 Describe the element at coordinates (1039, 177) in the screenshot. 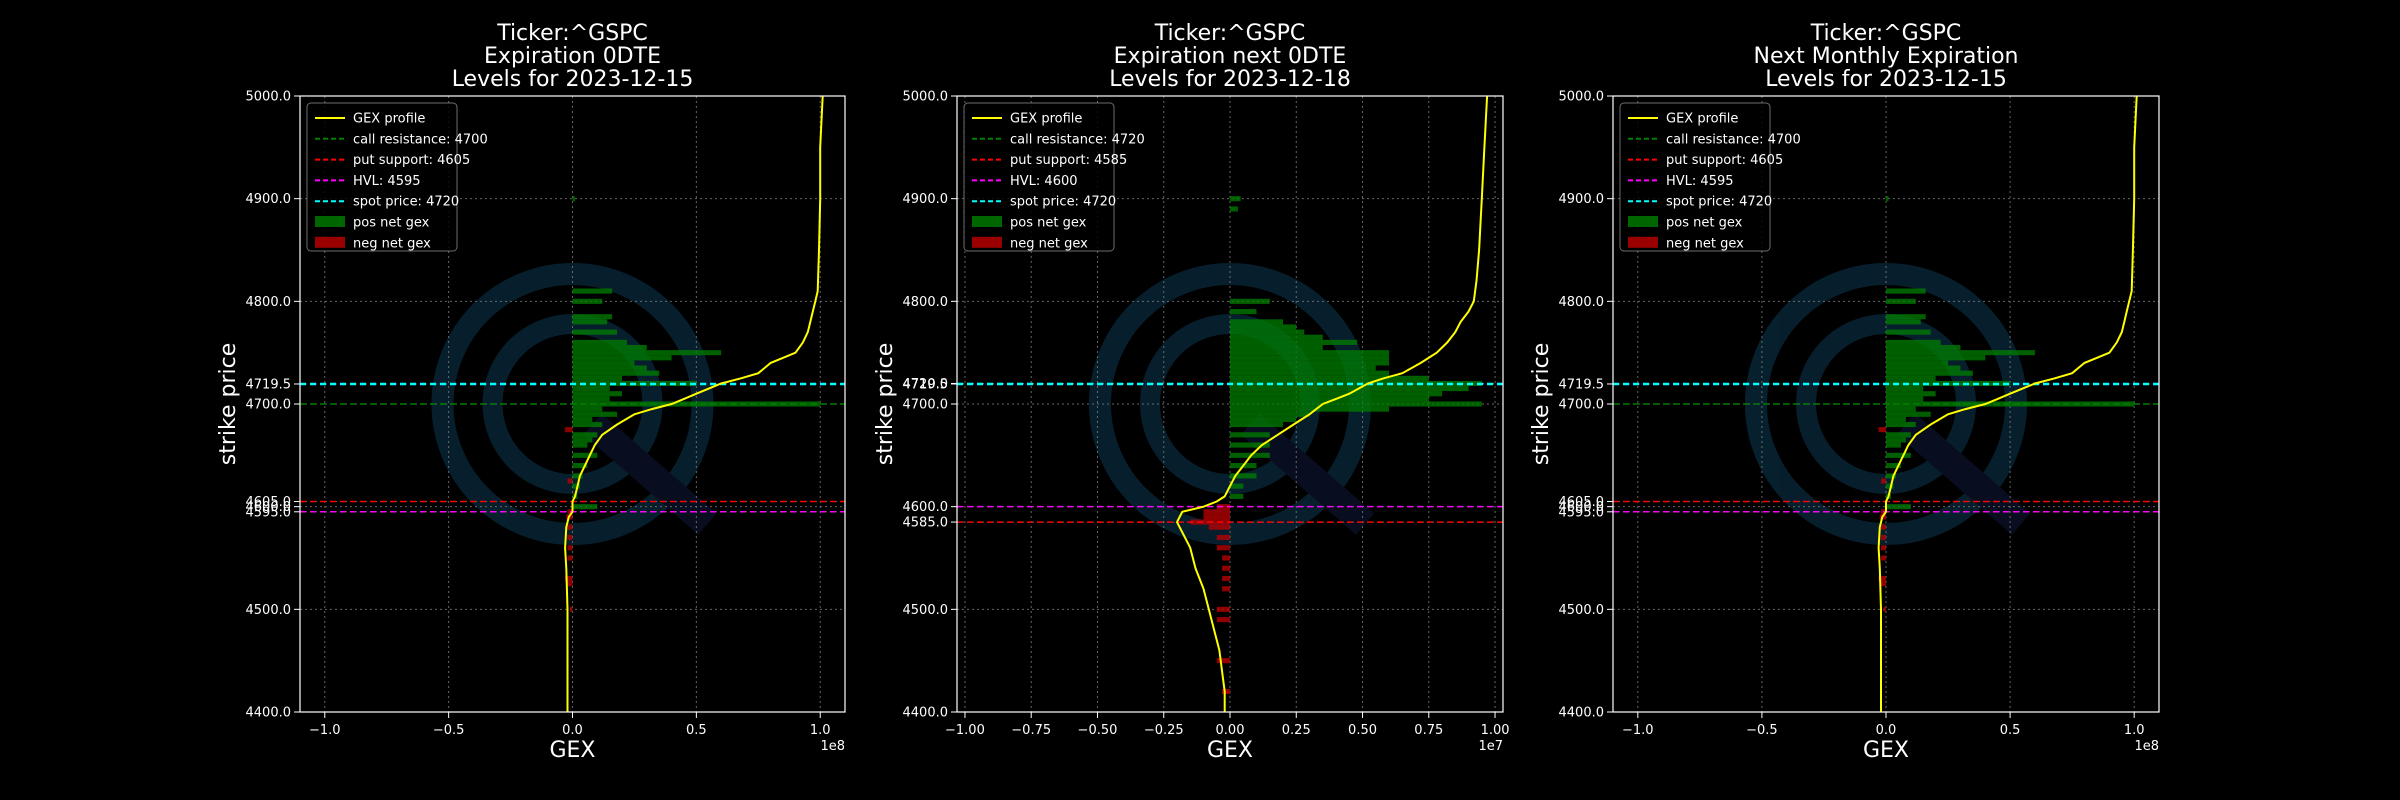

I see `legend-box` at that location.